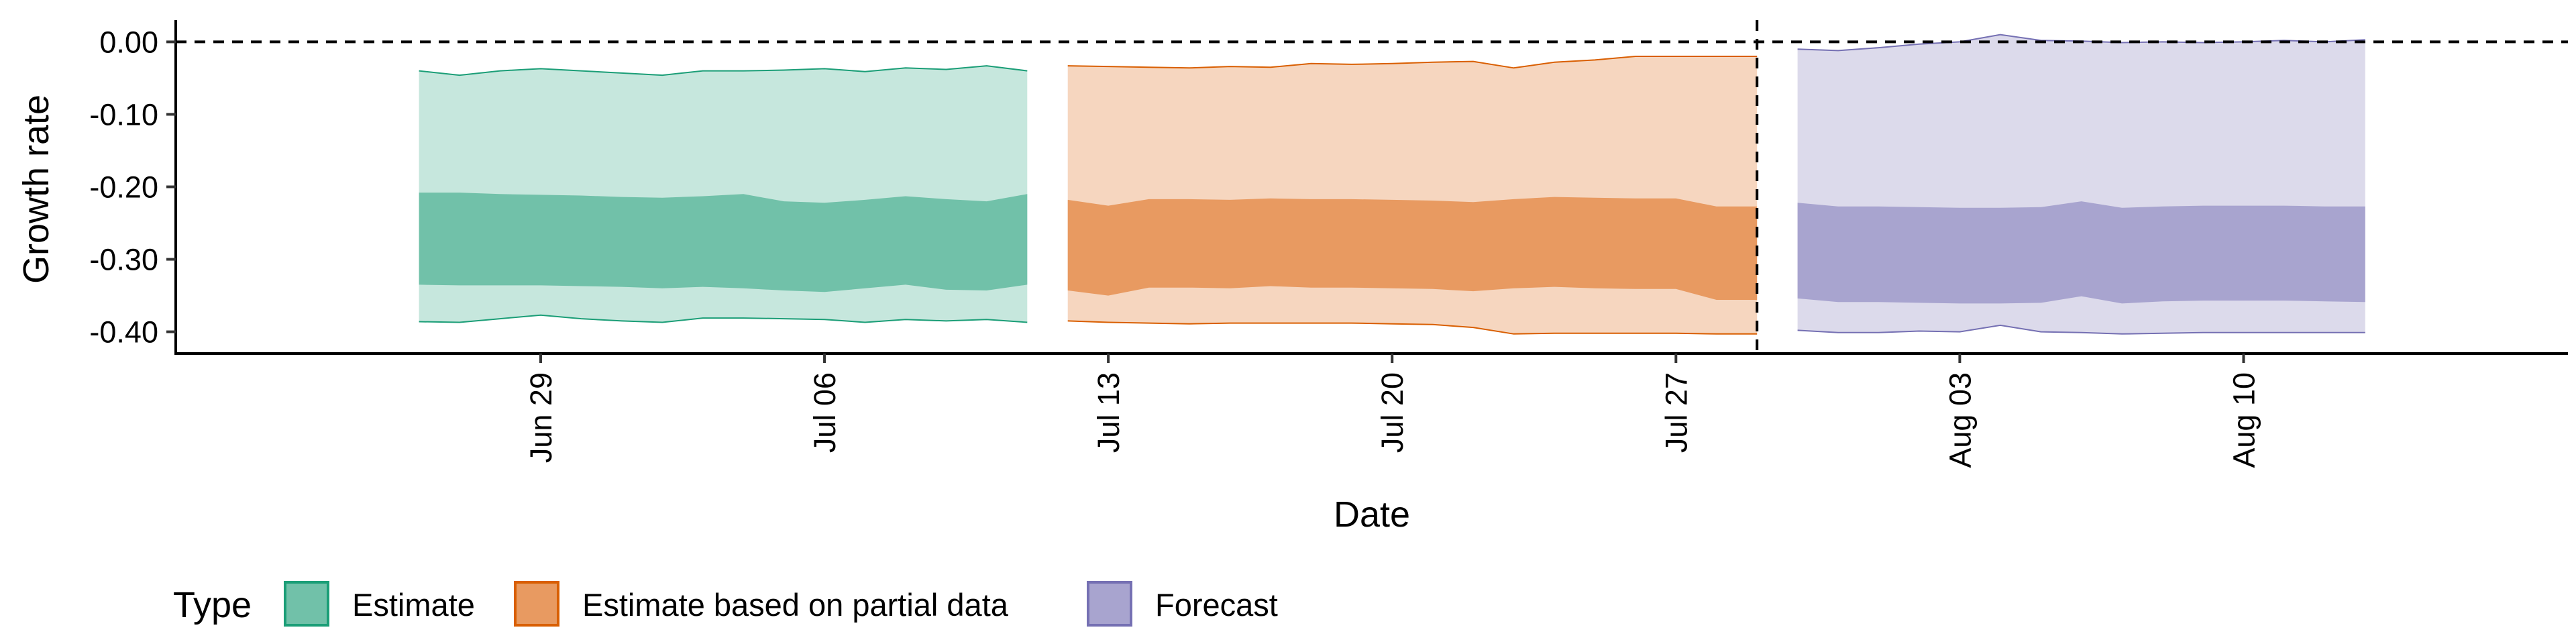 The height and width of the screenshot is (644, 2576). I want to click on series-2-ribbons, so click(1412, 195).